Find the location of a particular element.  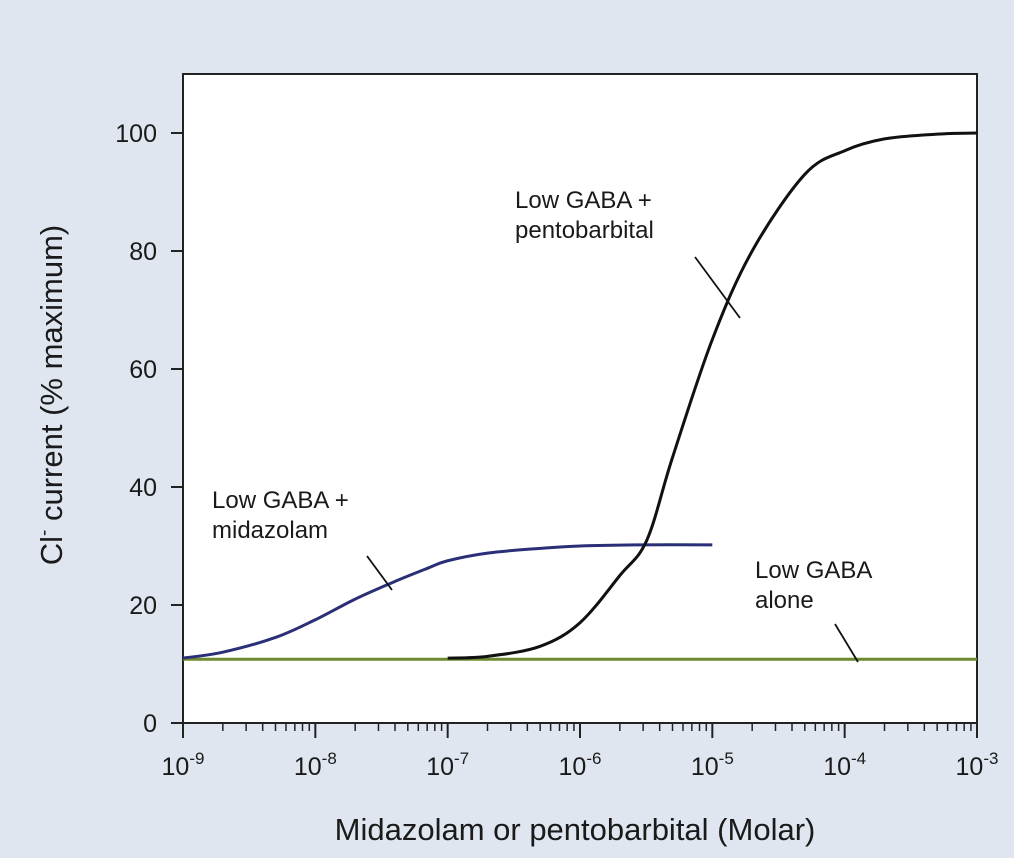

y-axis-title: Cl- current (% maximum) is located at coordinates (51, 395).